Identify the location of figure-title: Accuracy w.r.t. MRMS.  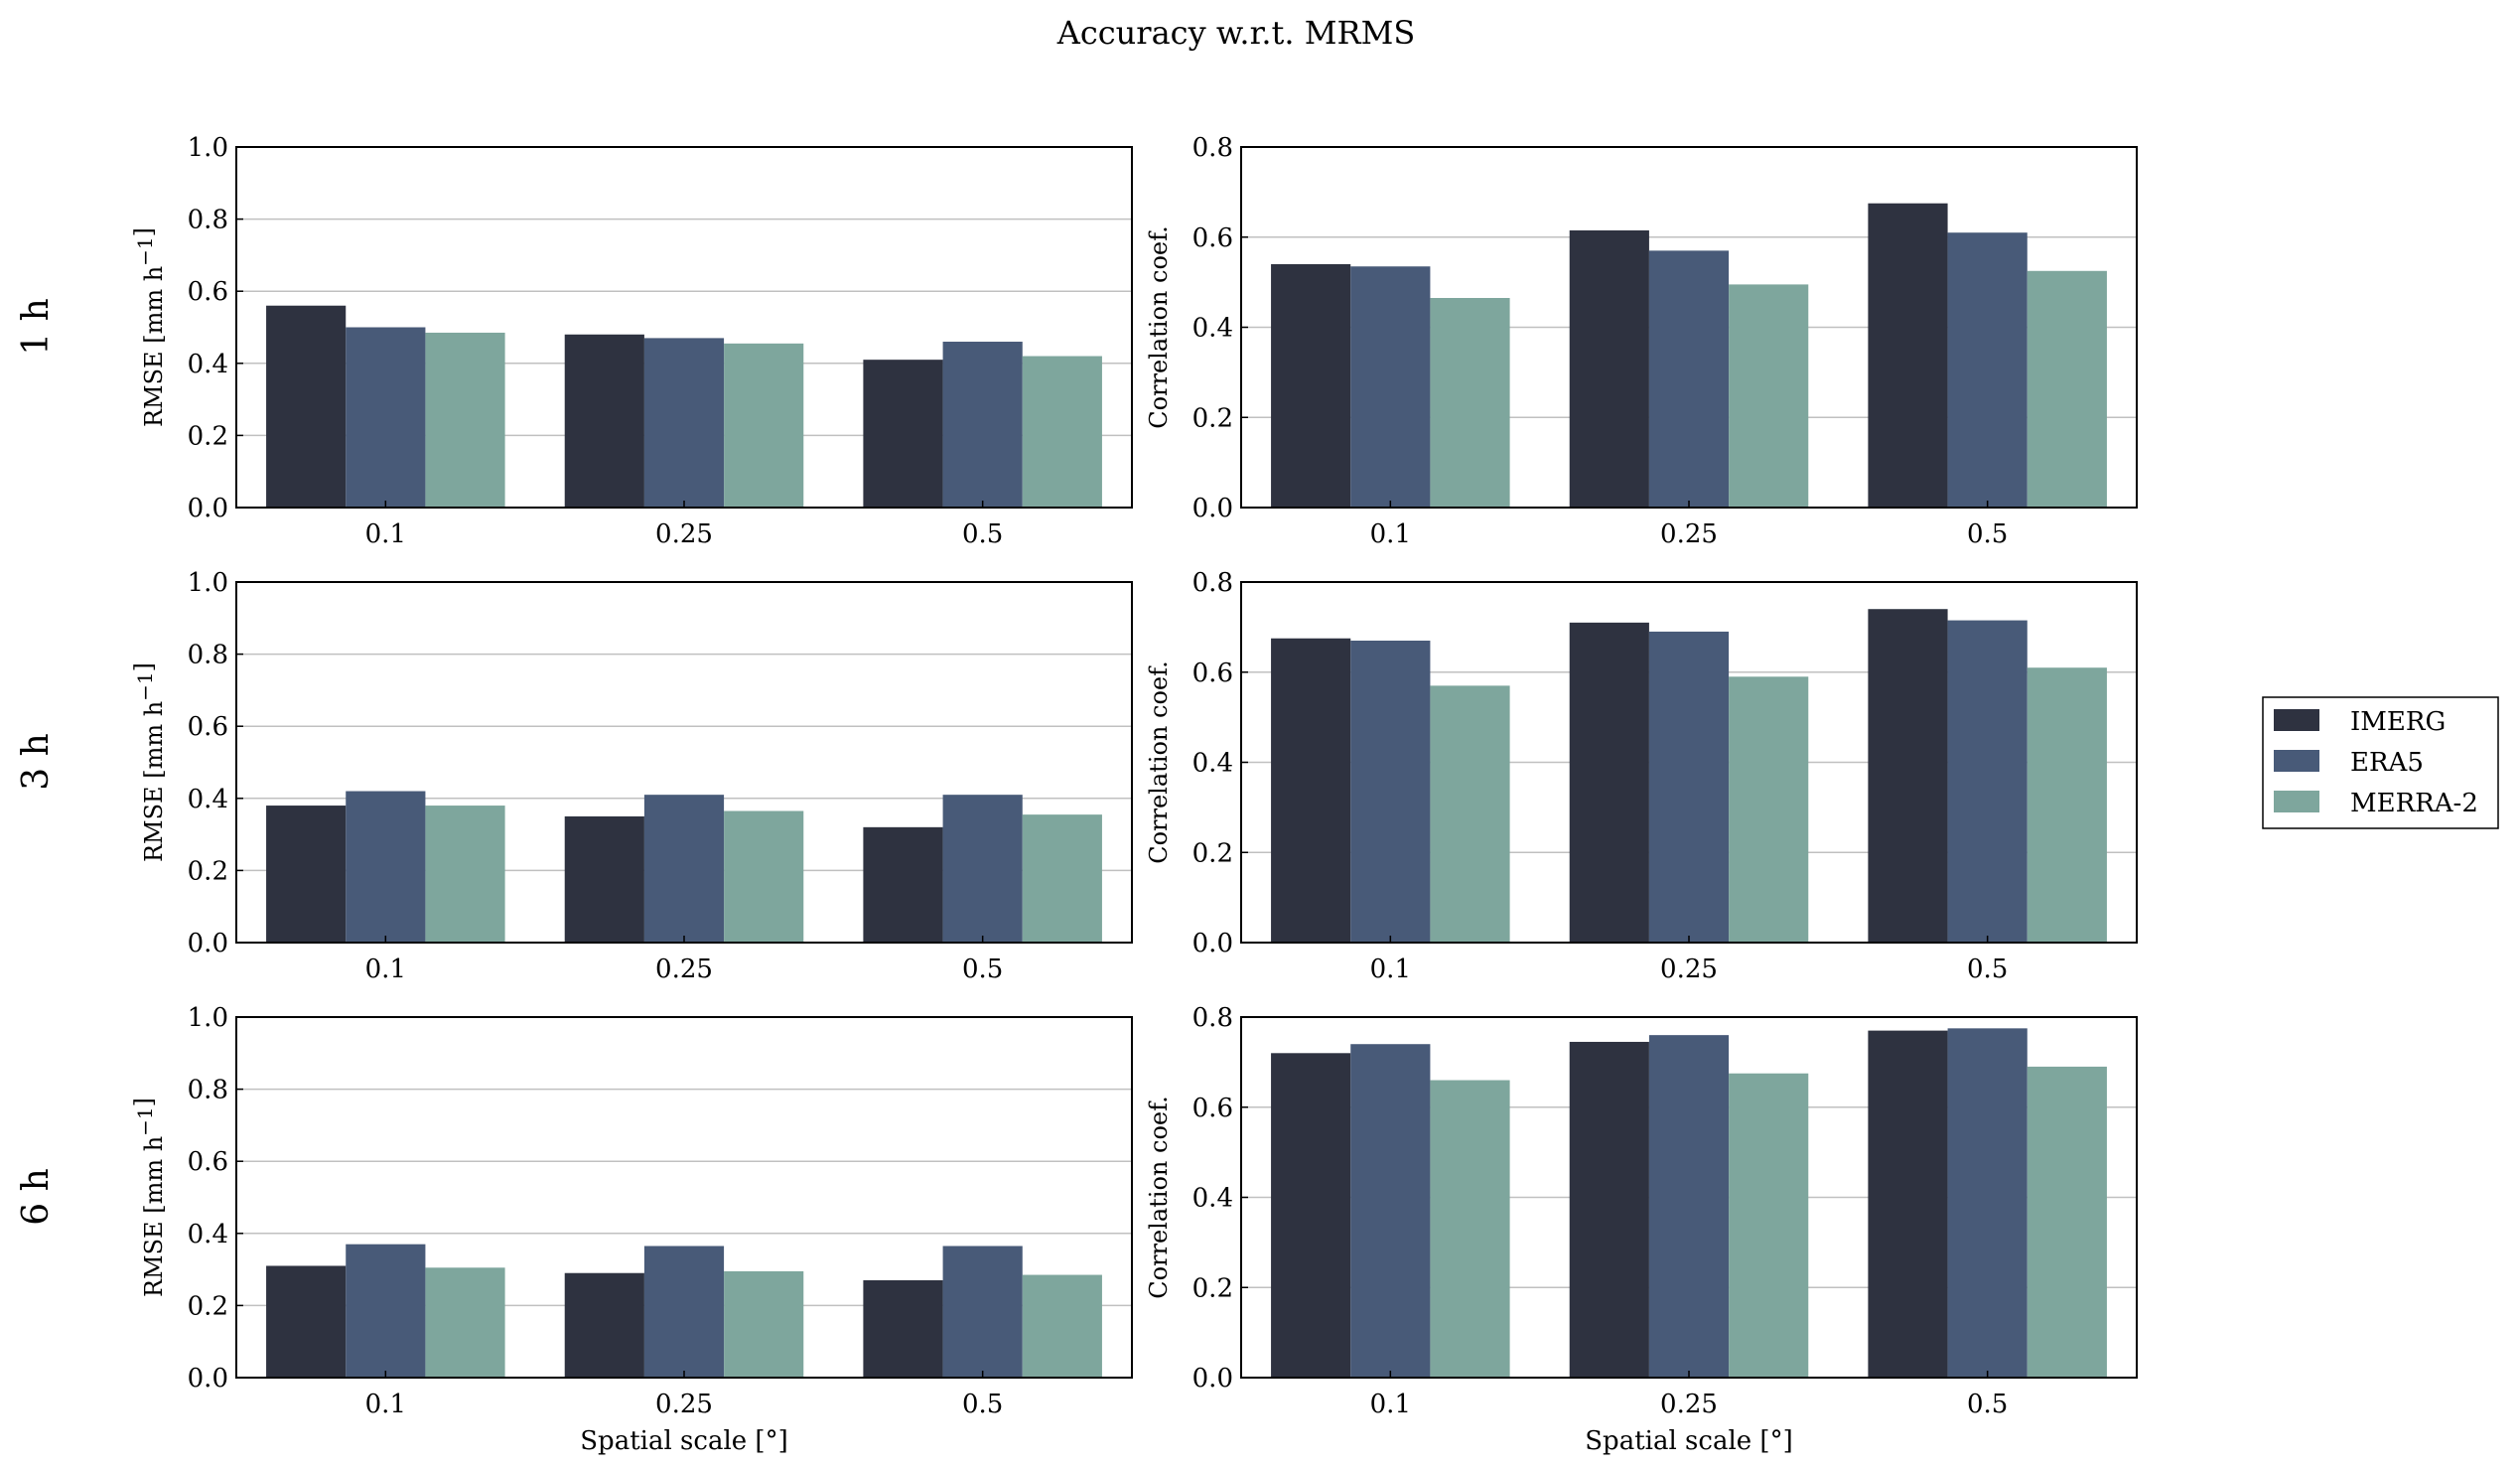
(1236, 33).